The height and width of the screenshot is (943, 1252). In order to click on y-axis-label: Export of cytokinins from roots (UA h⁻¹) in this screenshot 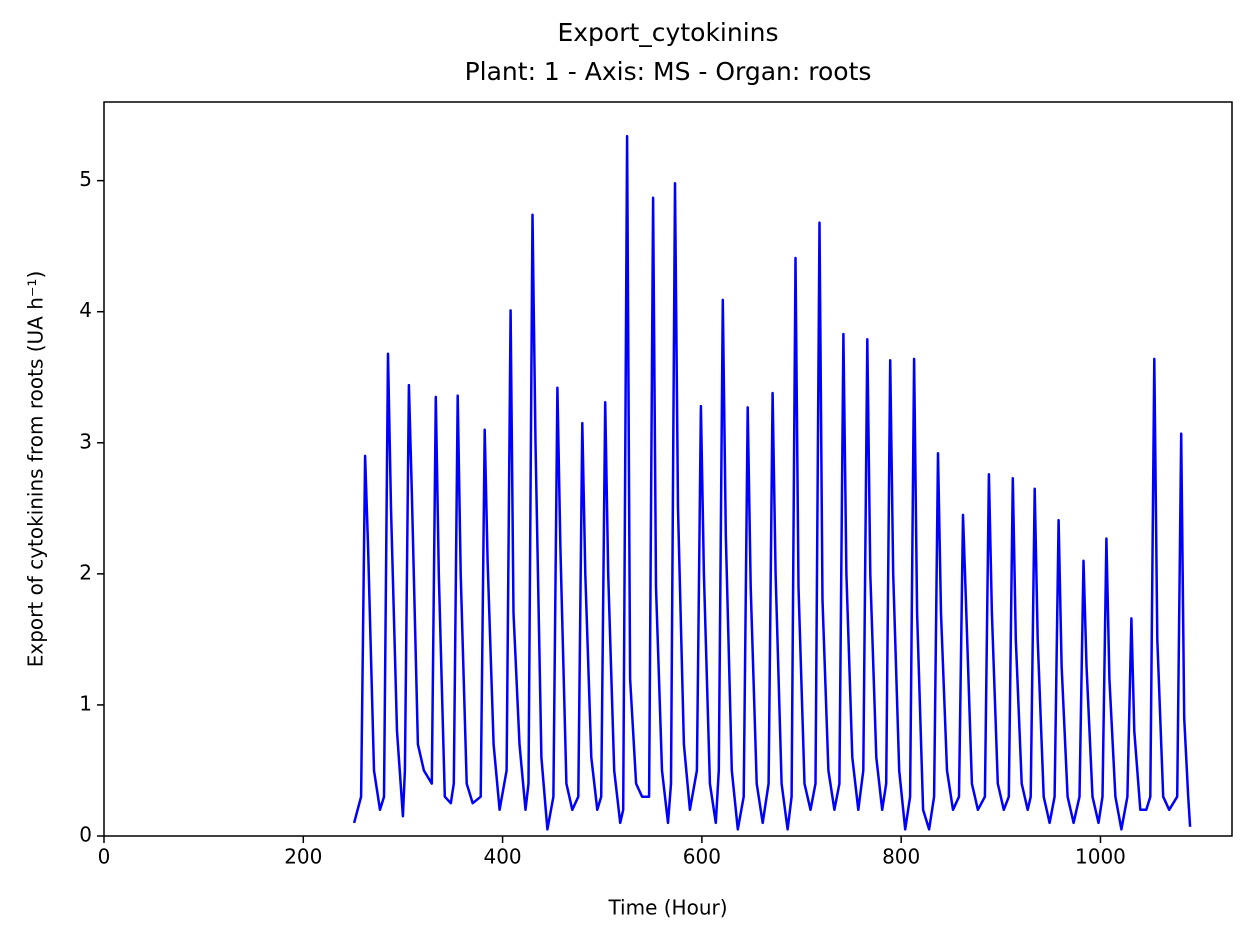, I will do `click(36, 469)`.